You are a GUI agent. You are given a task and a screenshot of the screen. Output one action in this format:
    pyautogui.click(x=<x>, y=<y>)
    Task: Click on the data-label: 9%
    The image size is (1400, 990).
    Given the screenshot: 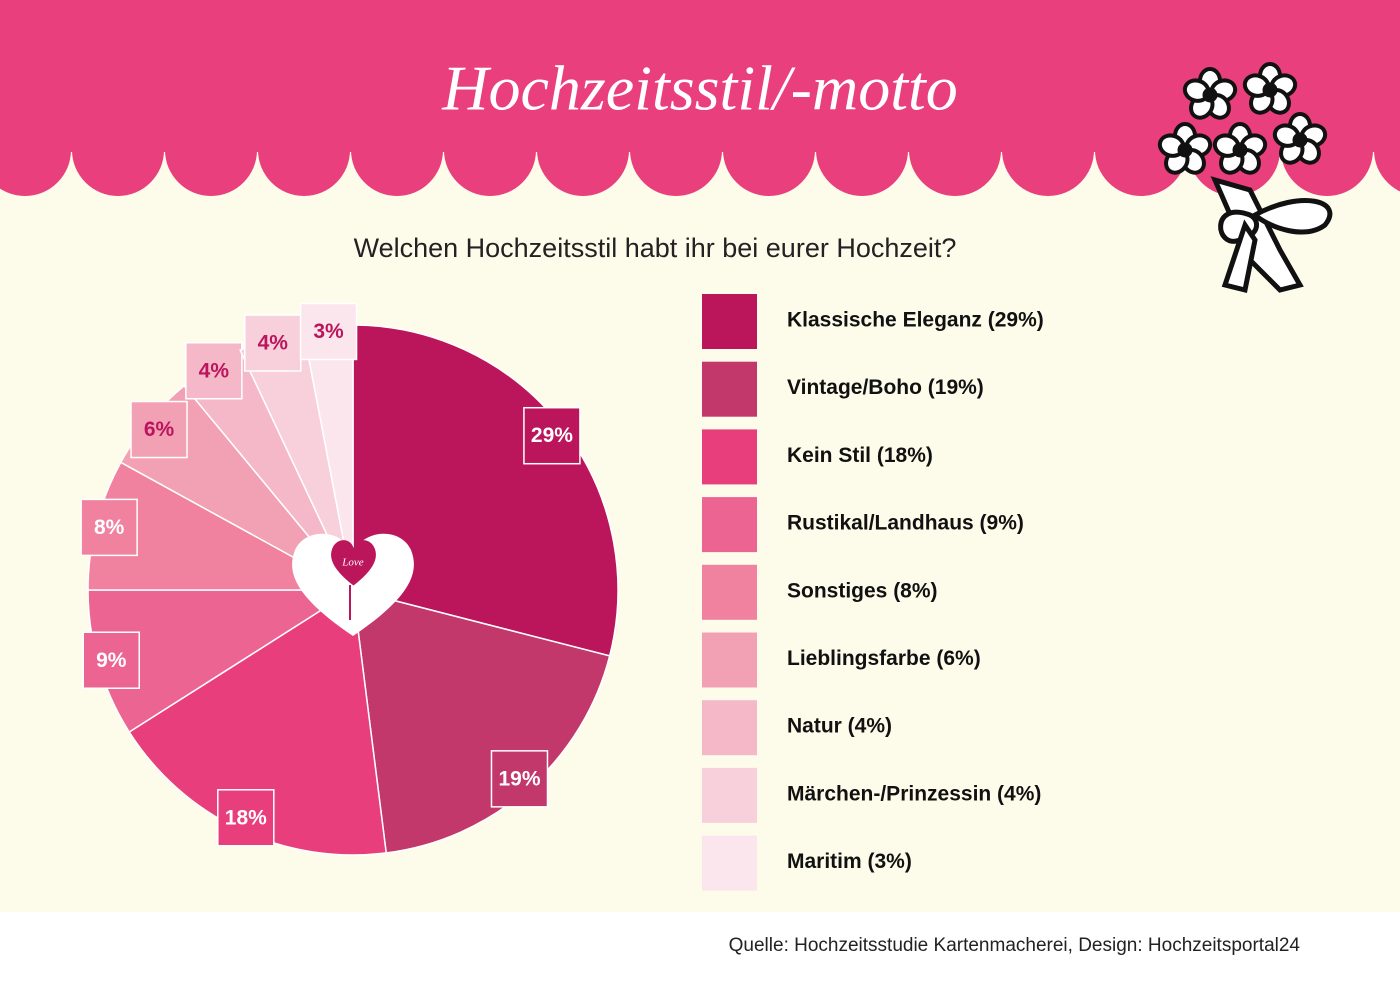 What is the action you would take?
    pyautogui.click(x=111, y=660)
    